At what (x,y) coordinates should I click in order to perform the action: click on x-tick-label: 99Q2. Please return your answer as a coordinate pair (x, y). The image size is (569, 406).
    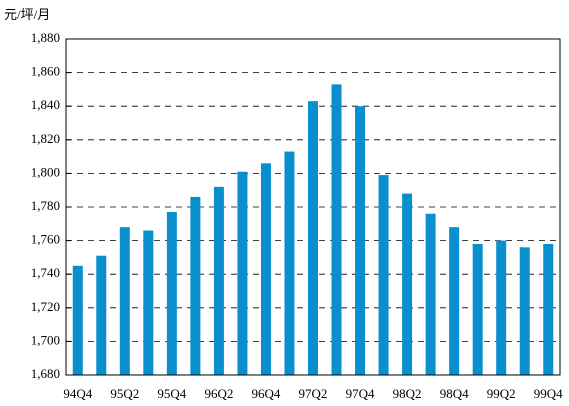
    Looking at the image, I should click on (501, 393).